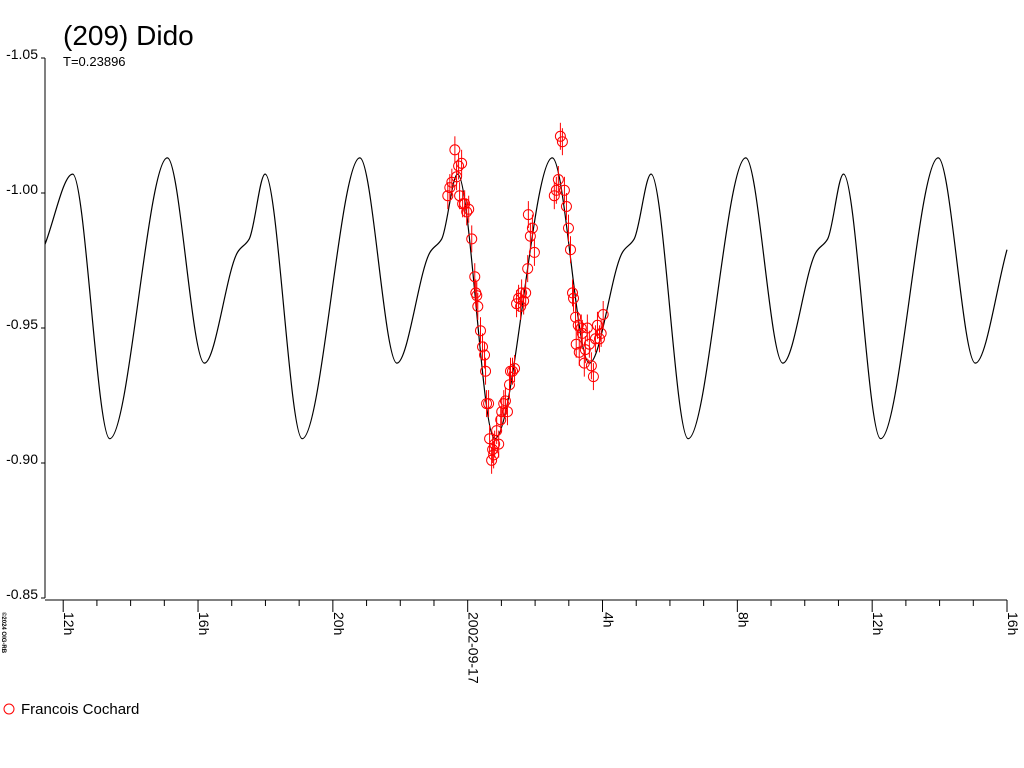 The width and height of the screenshot is (1024, 768). What do you see at coordinates (3, 633) in the screenshot?
I see `credit: ©2024 OIG-RB` at bounding box center [3, 633].